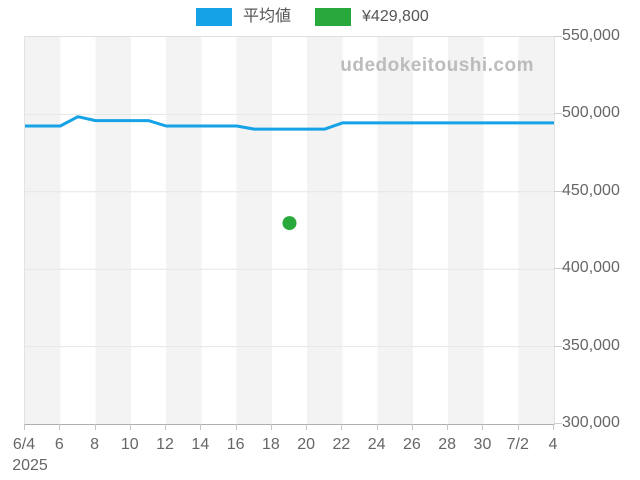 The width and height of the screenshot is (640, 480). What do you see at coordinates (200, 444) in the screenshot?
I see `x-axis-label: 14` at bounding box center [200, 444].